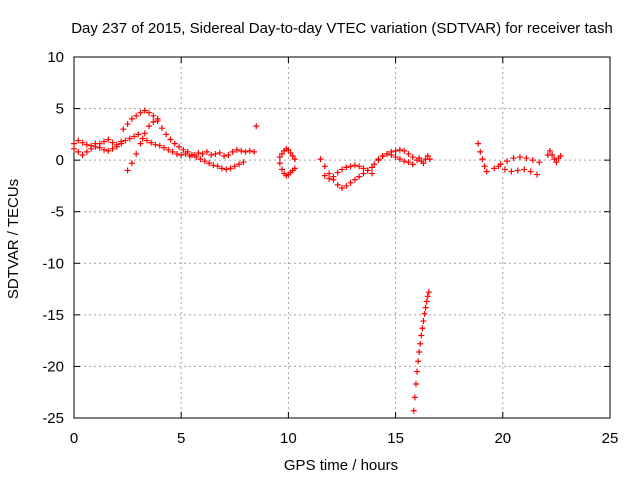 The height and width of the screenshot is (480, 640). I want to click on y-tick-label: 5, so click(60, 109).